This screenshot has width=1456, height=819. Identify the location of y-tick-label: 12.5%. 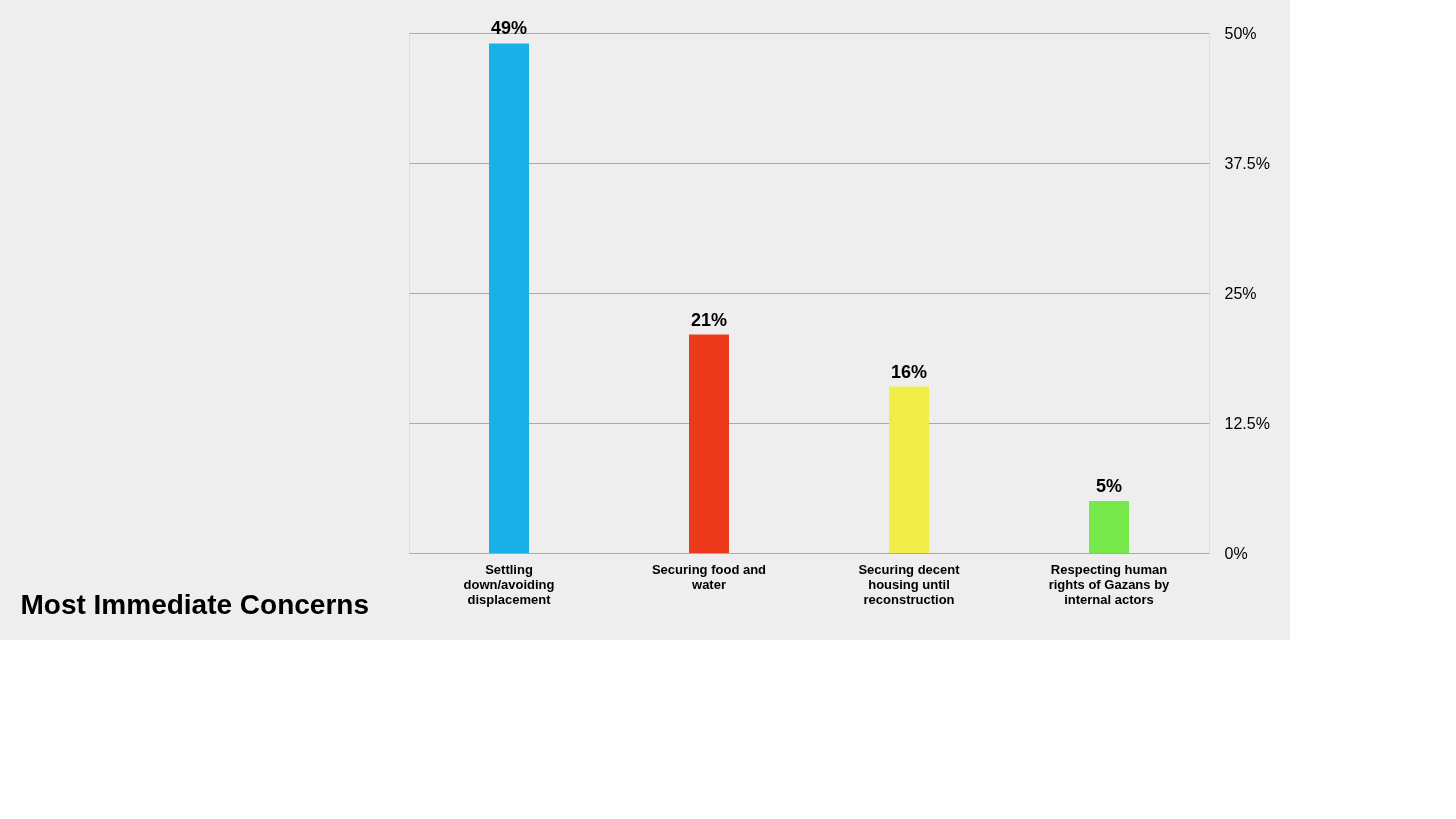
(1247, 423).